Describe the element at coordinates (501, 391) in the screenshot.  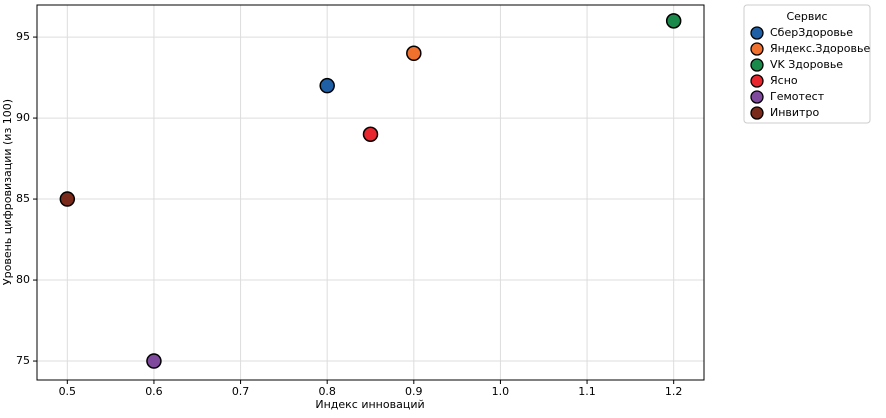
I see `x-tick-label: 1.0` at that location.